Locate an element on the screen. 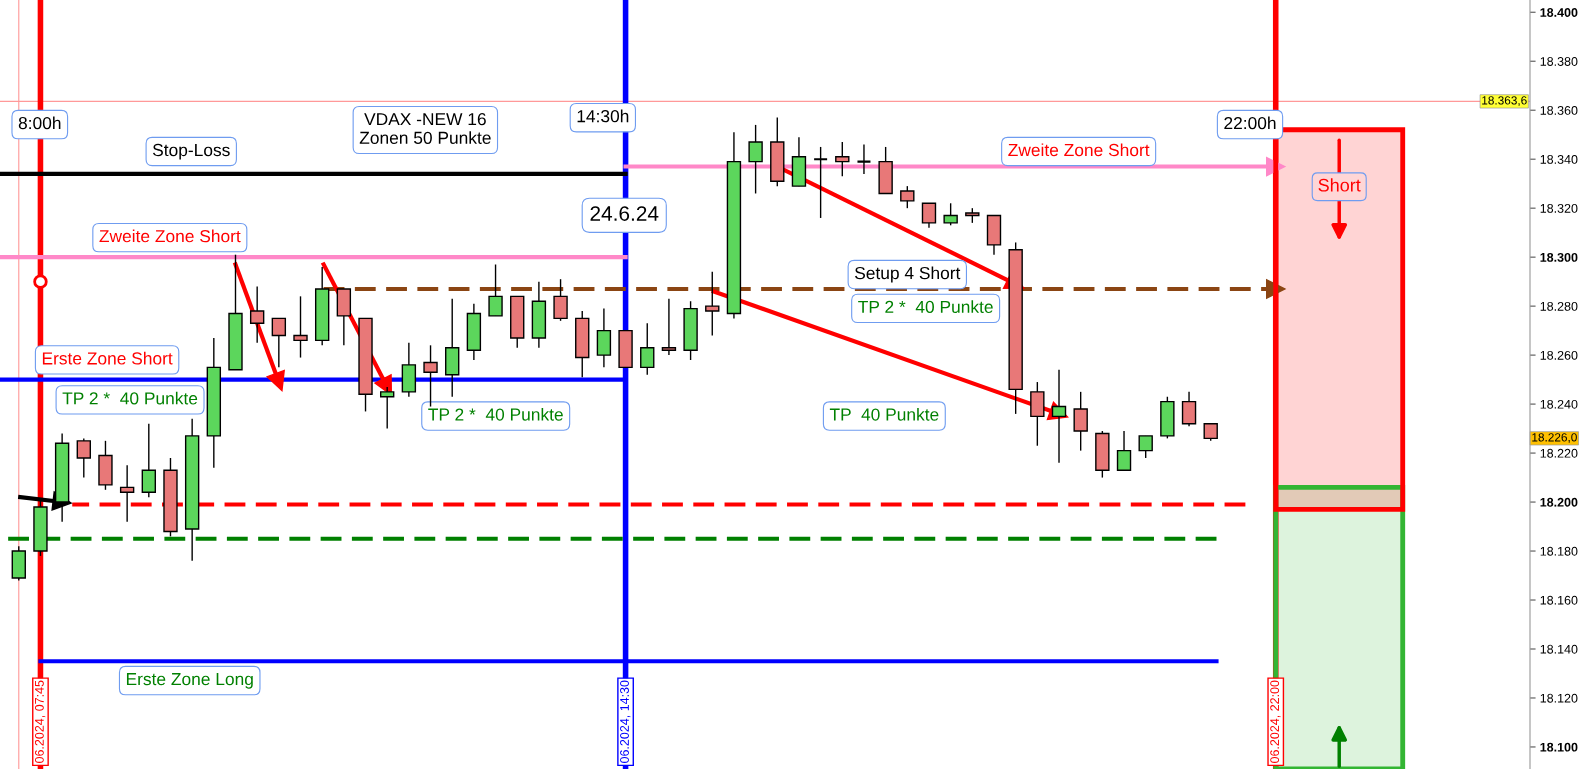 This screenshot has width=1589, height=769. y-tick-label: 18.320 is located at coordinates (1559, 208).